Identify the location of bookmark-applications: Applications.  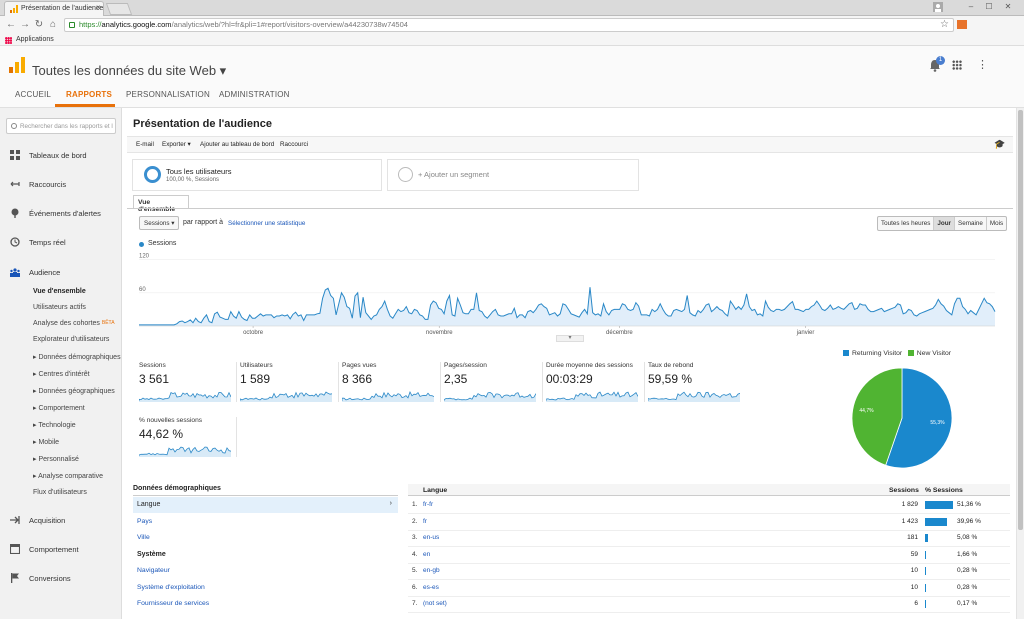
(35, 39).